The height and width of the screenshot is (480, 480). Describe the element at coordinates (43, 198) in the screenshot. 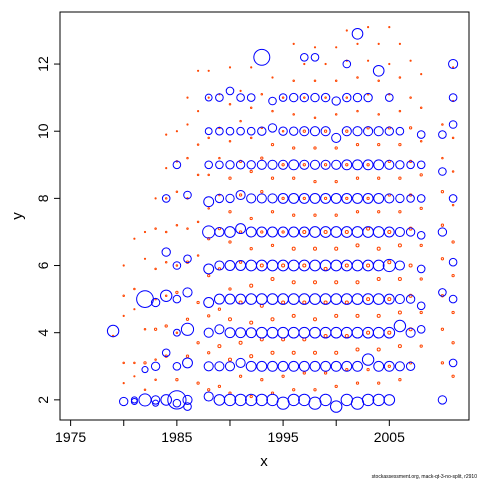

I see `y-tick-label: 8` at that location.